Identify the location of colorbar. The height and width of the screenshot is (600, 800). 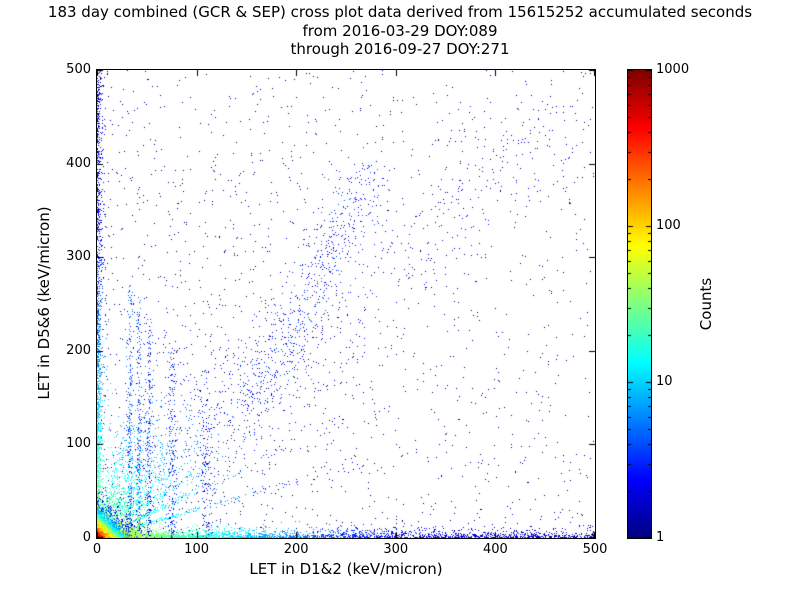
(639, 304).